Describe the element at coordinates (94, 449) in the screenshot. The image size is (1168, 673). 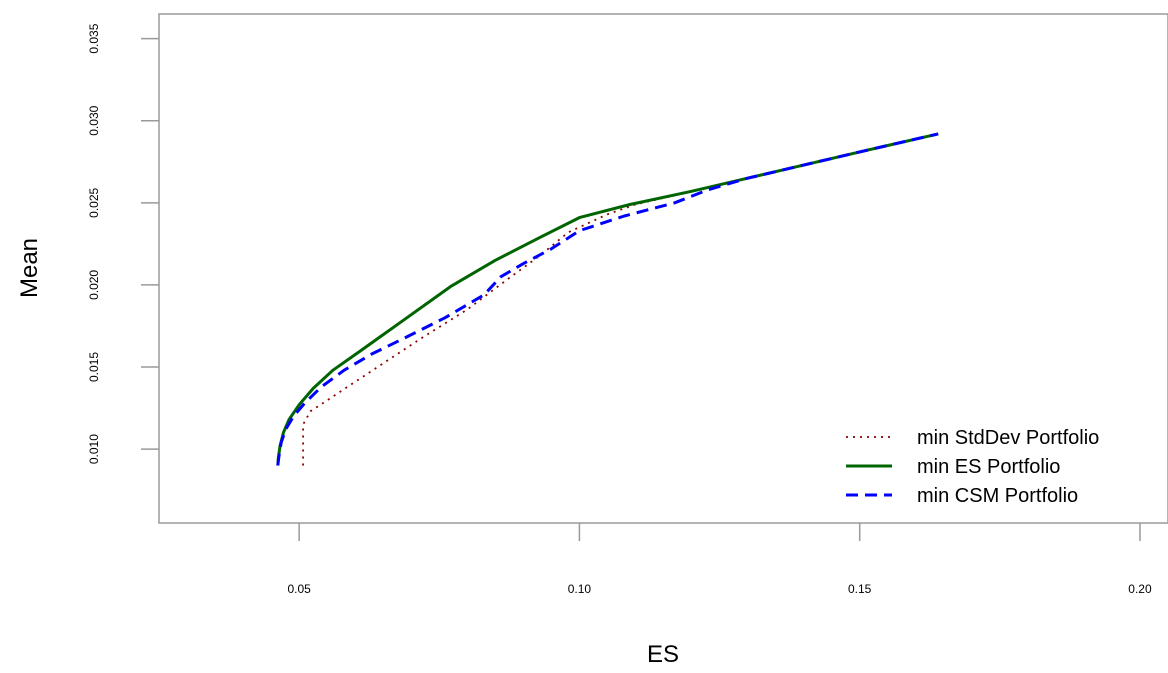
I see `y-tick-label: 0.010` at that location.